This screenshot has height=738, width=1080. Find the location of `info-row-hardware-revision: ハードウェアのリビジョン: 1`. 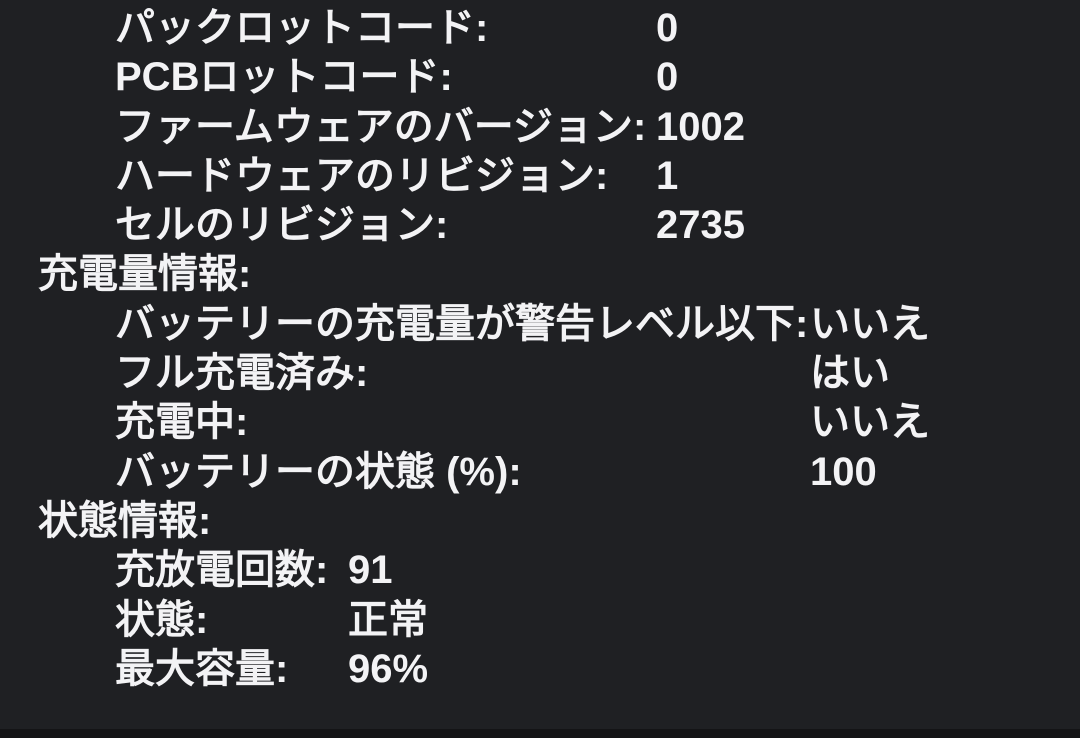

info-row-hardware-revision: ハードウェアのリビジョン: 1 is located at coordinates (540, 176).